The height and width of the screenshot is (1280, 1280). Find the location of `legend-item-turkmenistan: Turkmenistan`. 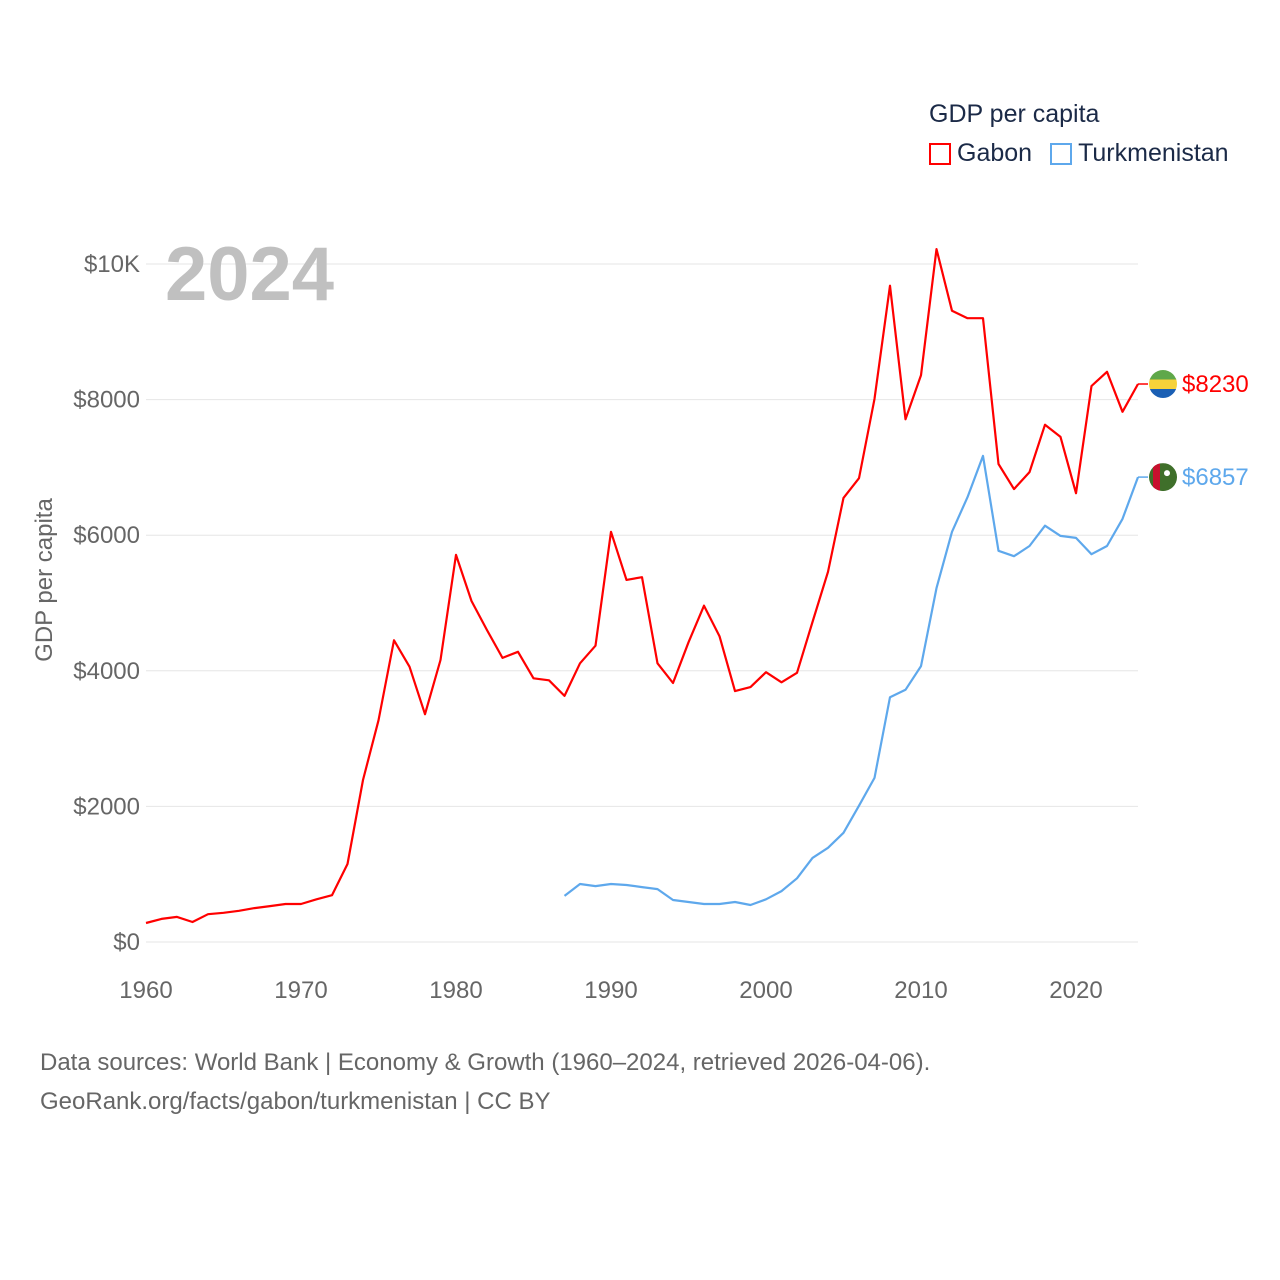

legend-item-turkmenistan: Turkmenistan is located at coordinates (1139, 153).